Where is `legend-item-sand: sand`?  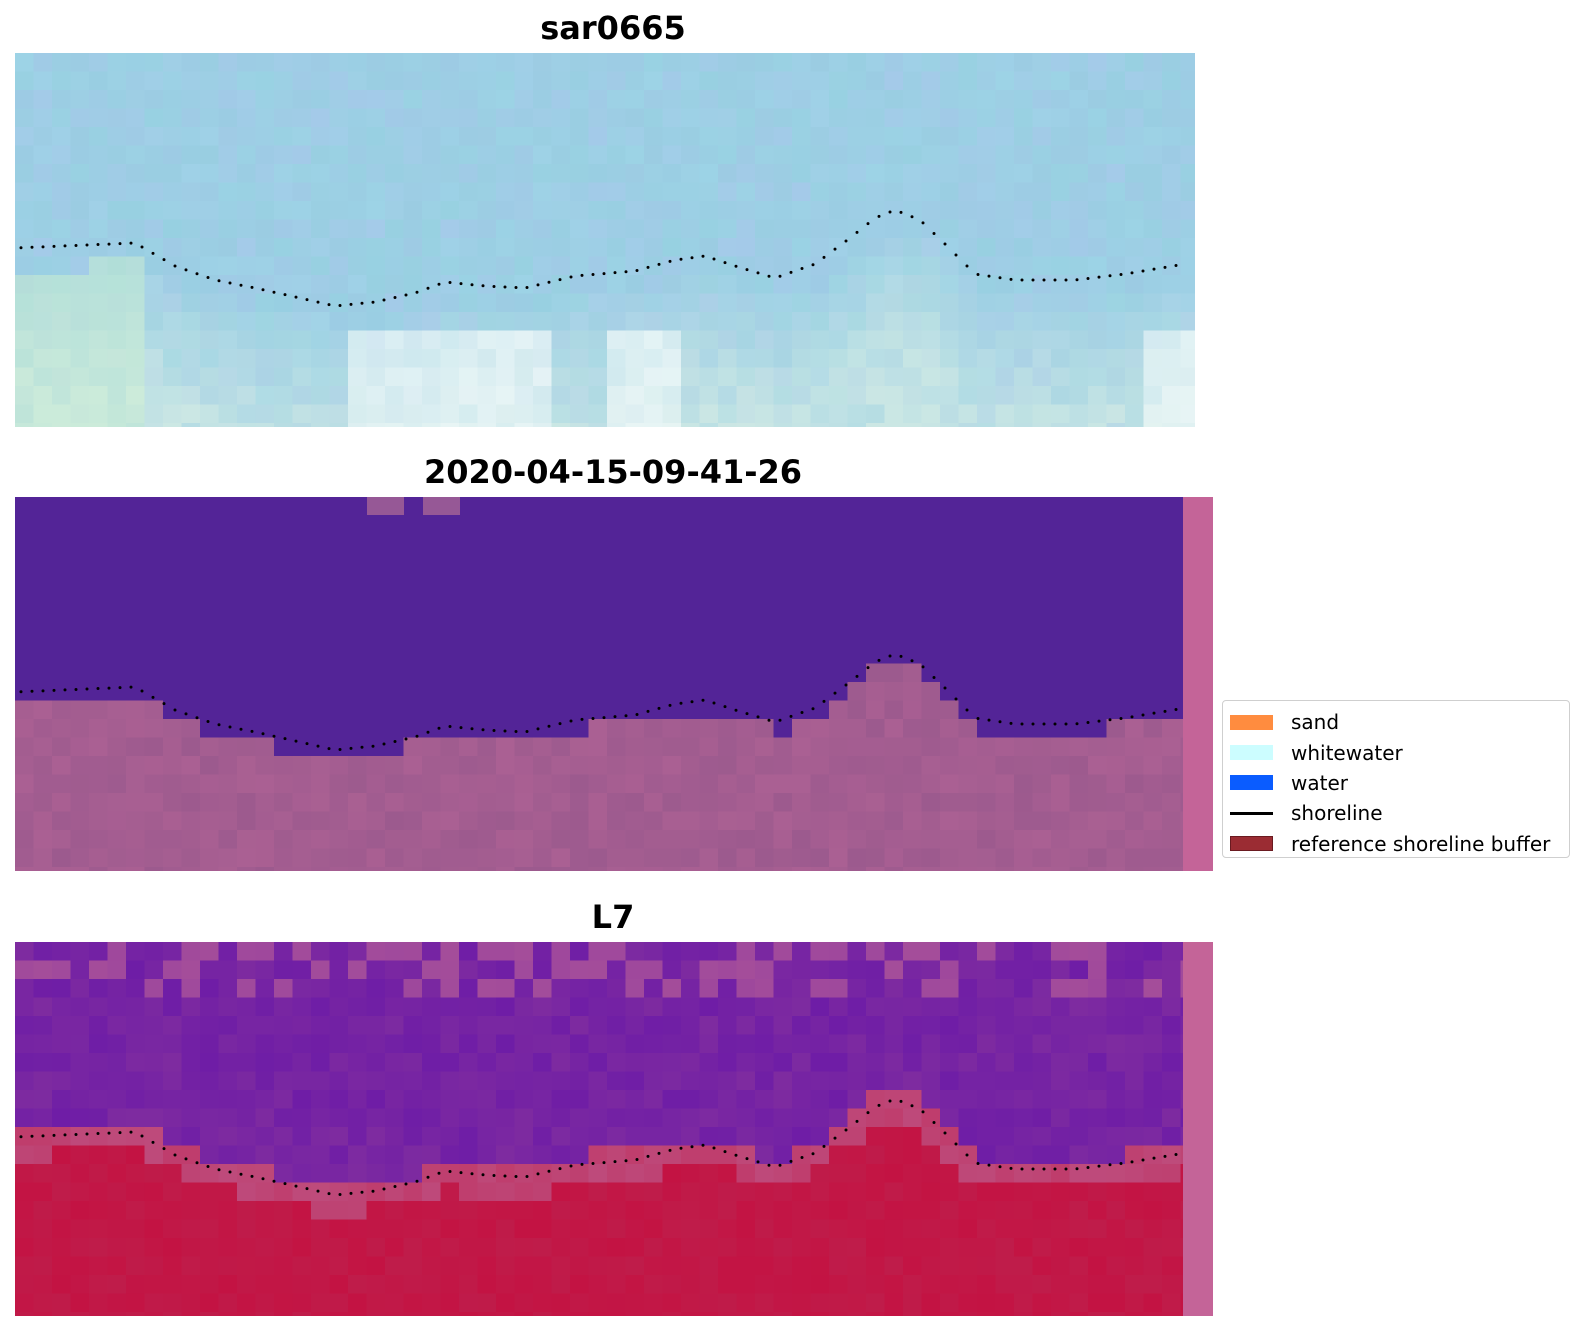 legend-item-sand: sand is located at coordinates (1399, 722).